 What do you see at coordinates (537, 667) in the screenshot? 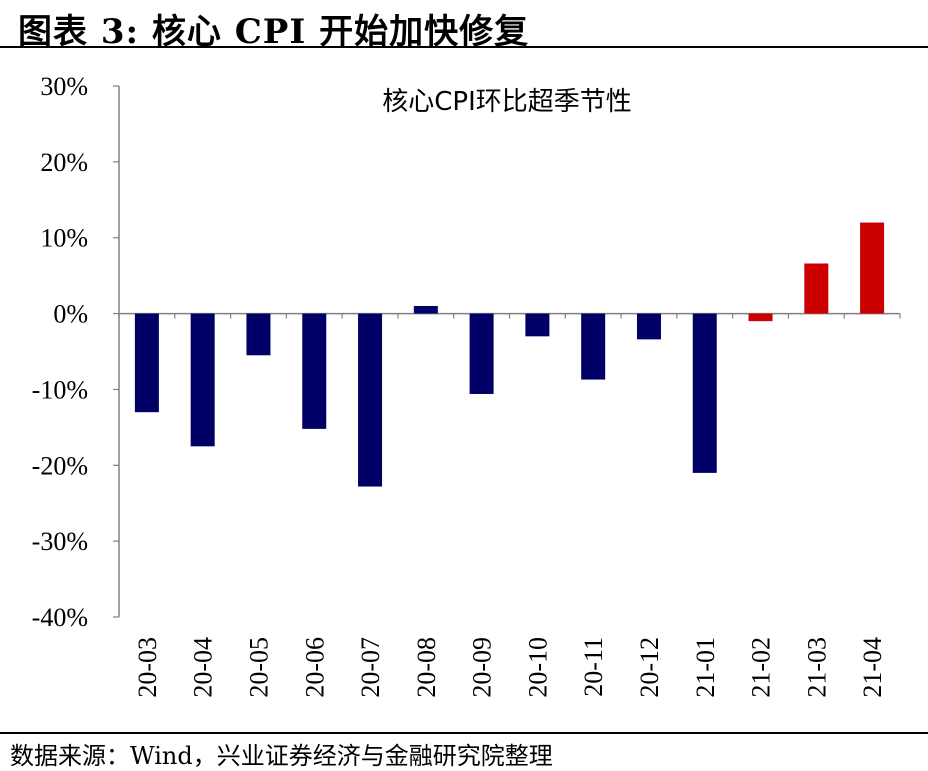
I see `x-tick-label: 20-10` at bounding box center [537, 667].